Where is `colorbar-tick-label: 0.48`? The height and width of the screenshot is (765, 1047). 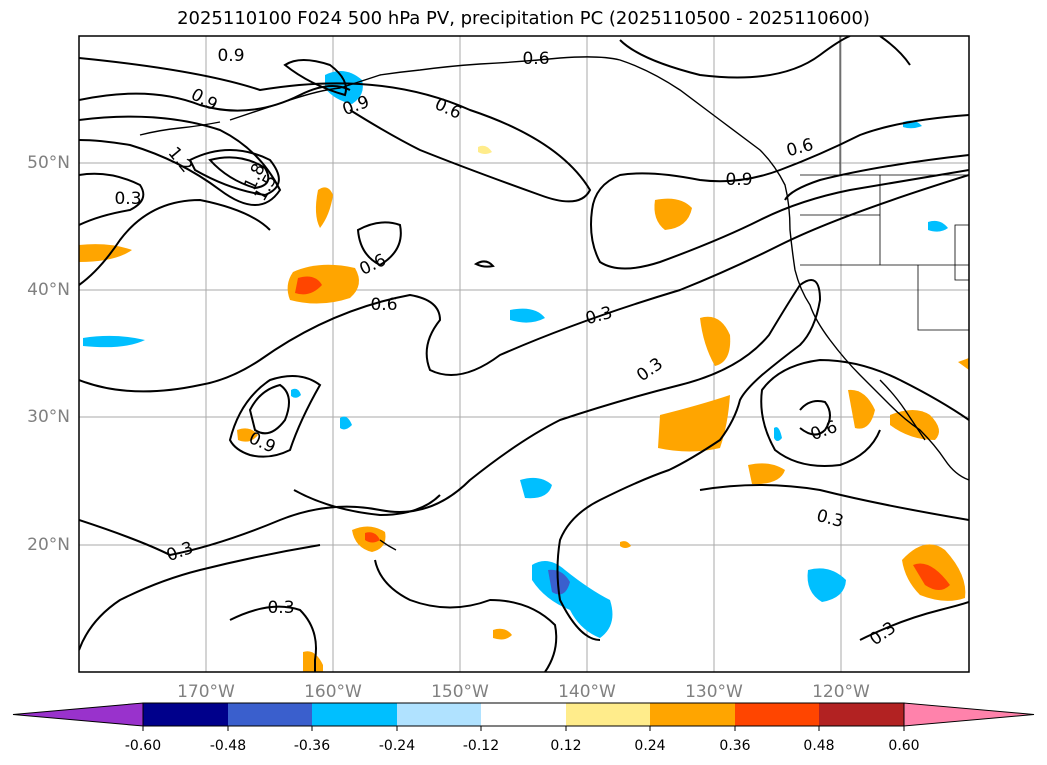
colorbar-tick-label: 0.48 is located at coordinates (818, 746).